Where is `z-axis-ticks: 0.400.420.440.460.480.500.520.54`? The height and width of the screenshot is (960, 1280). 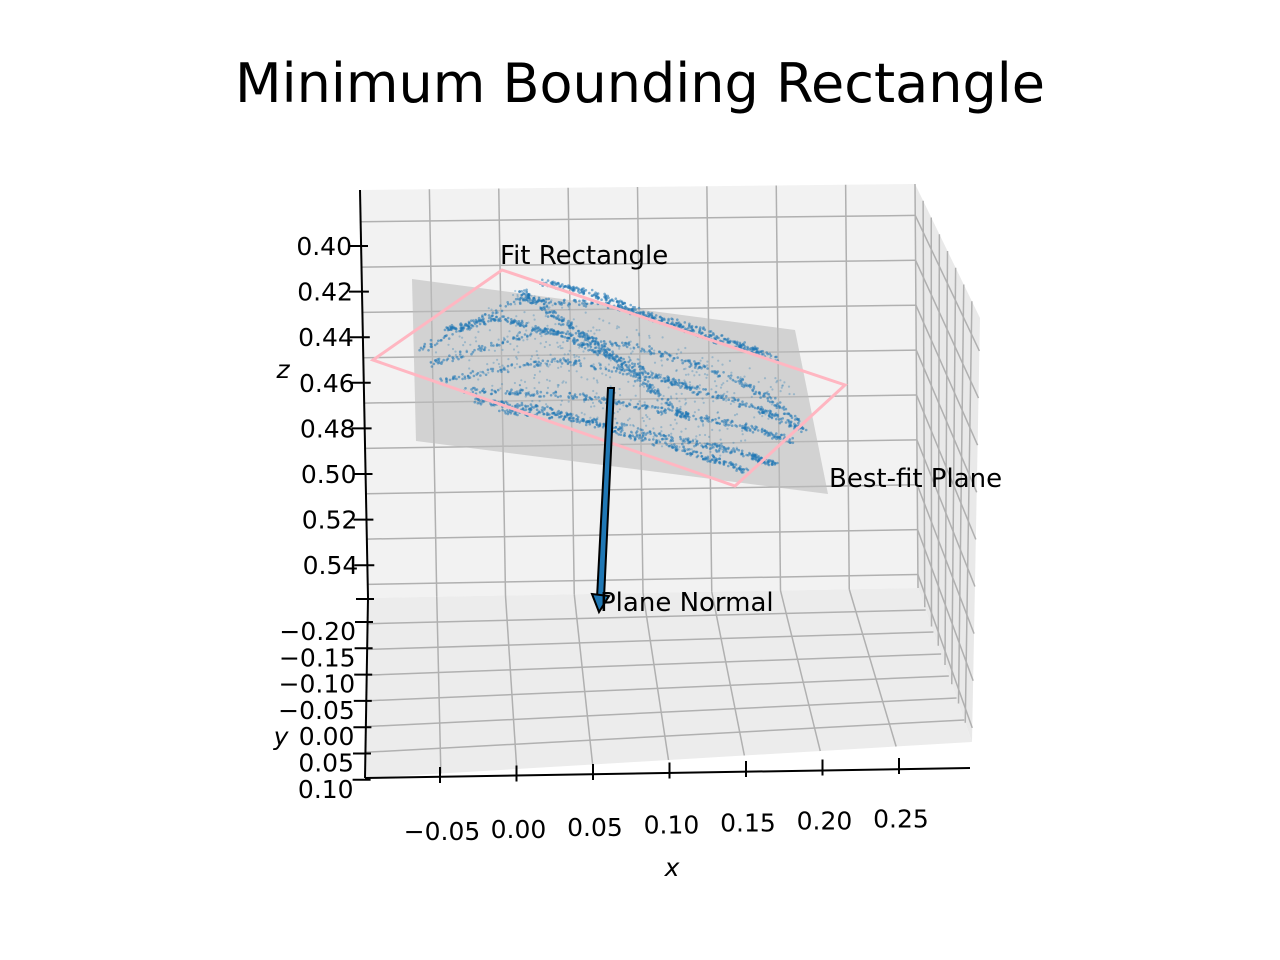
z-axis-ticks: 0.400.420.440.460.480.500.520.54 is located at coordinates (335, 416).